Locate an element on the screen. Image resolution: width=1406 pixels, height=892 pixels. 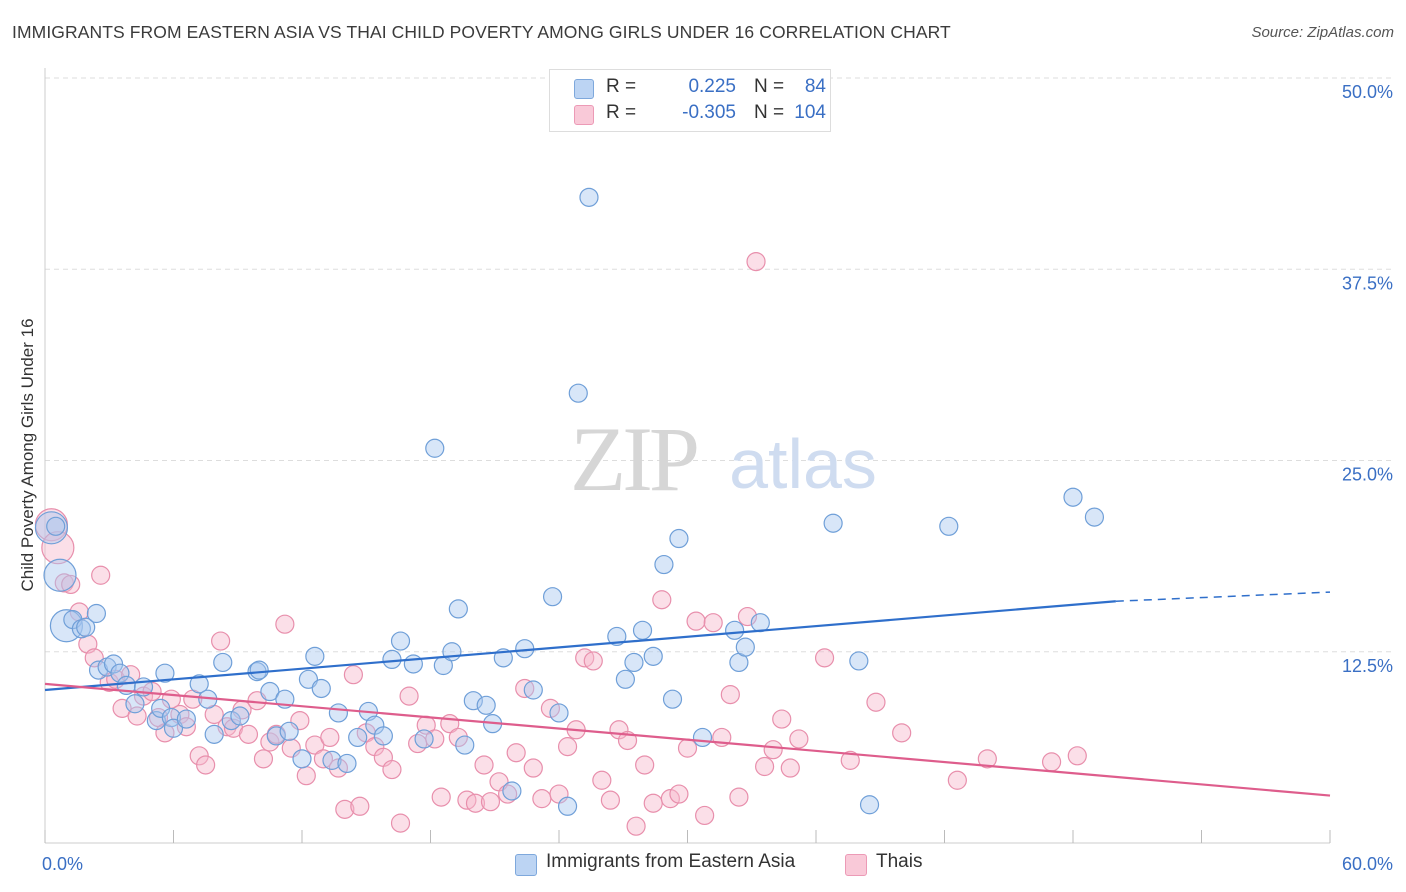
legend-r-value: 0.225 is located at coordinates (712, 86).